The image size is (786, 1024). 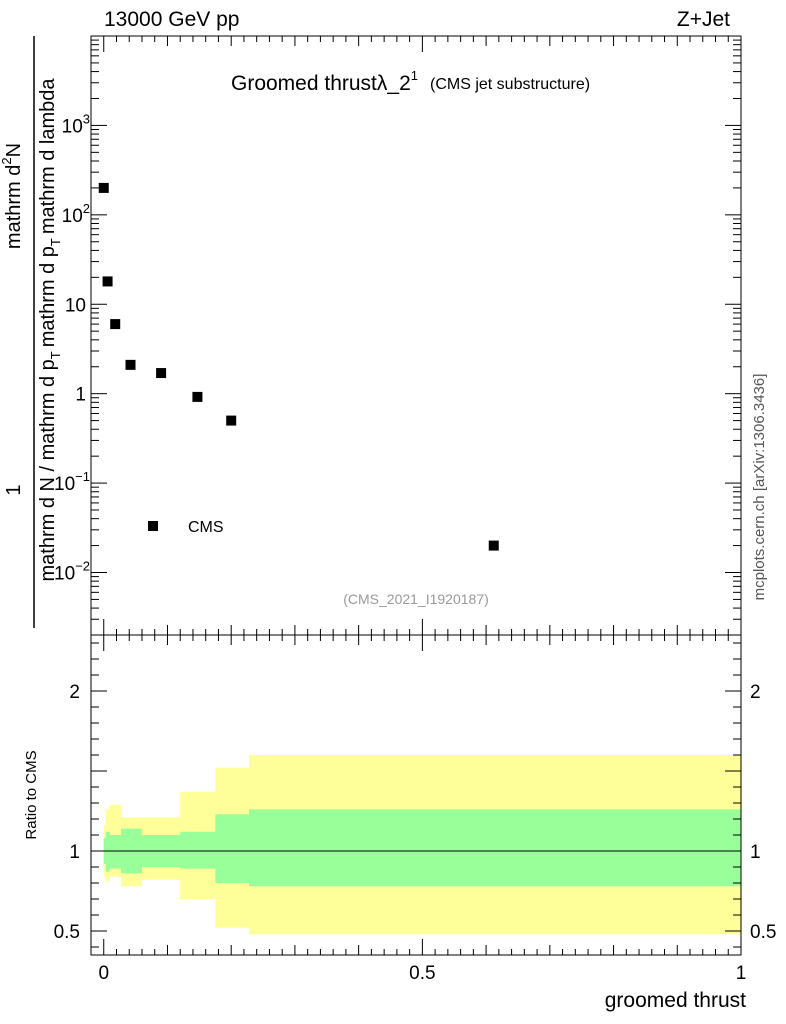 I want to click on y-tick-label-exp: 2, so click(x=86, y=208).